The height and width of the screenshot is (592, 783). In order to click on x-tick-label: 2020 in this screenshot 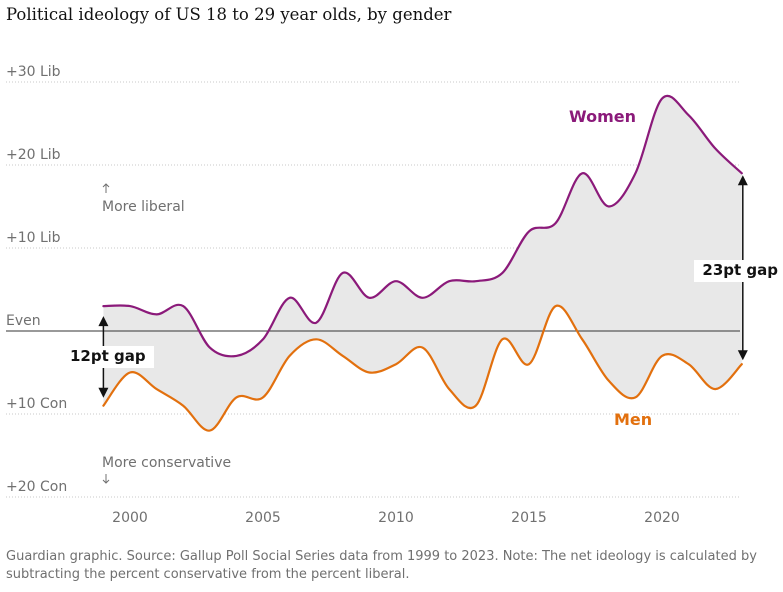, I will do `click(662, 518)`.